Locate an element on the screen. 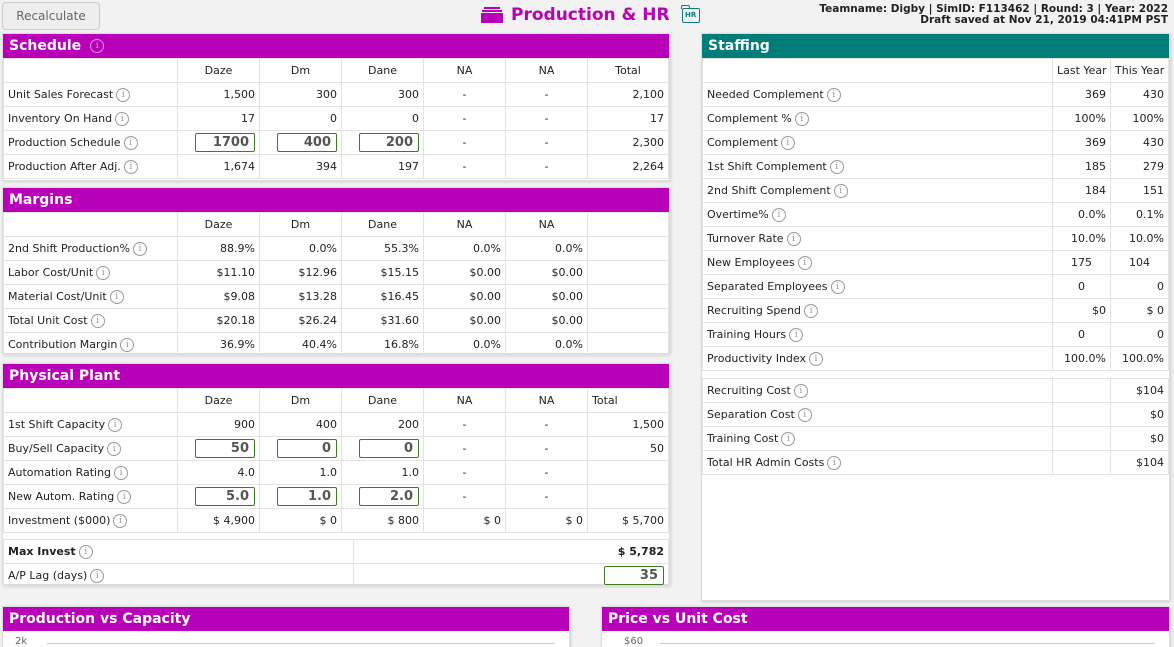 This screenshot has width=1174, height=647. cell: 35 is located at coordinates (511, 575).